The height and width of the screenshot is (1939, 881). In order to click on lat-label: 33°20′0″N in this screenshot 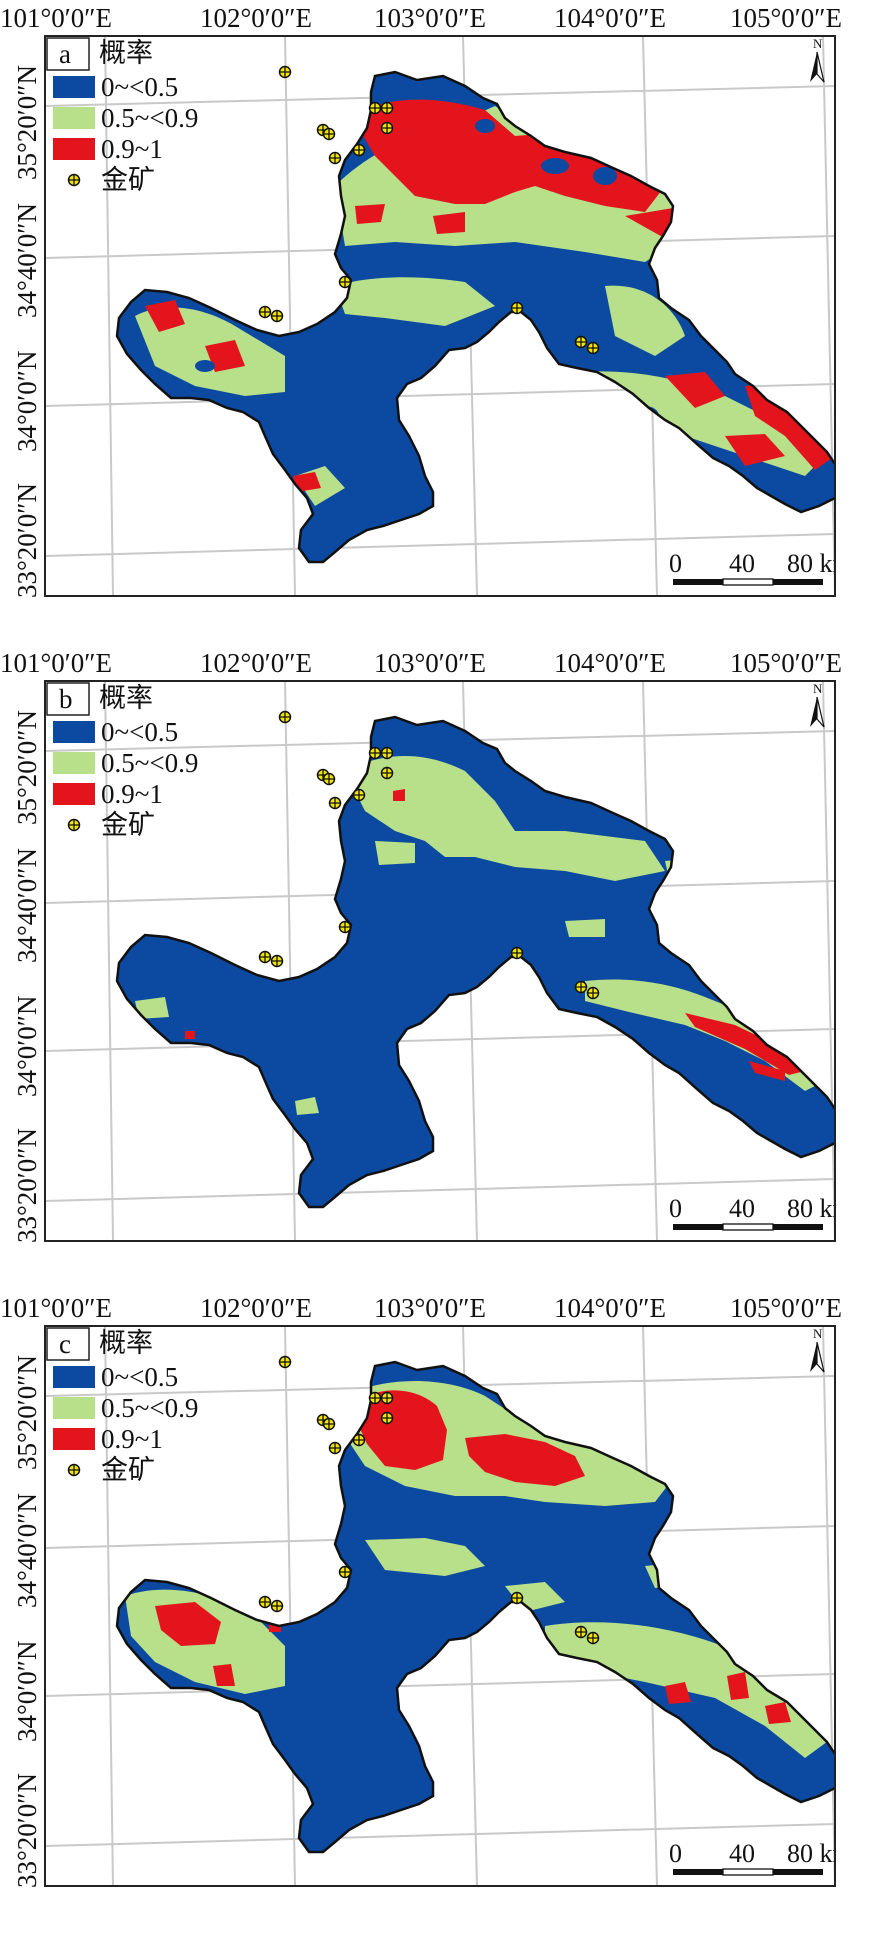, I will do `click(27, 540)`.